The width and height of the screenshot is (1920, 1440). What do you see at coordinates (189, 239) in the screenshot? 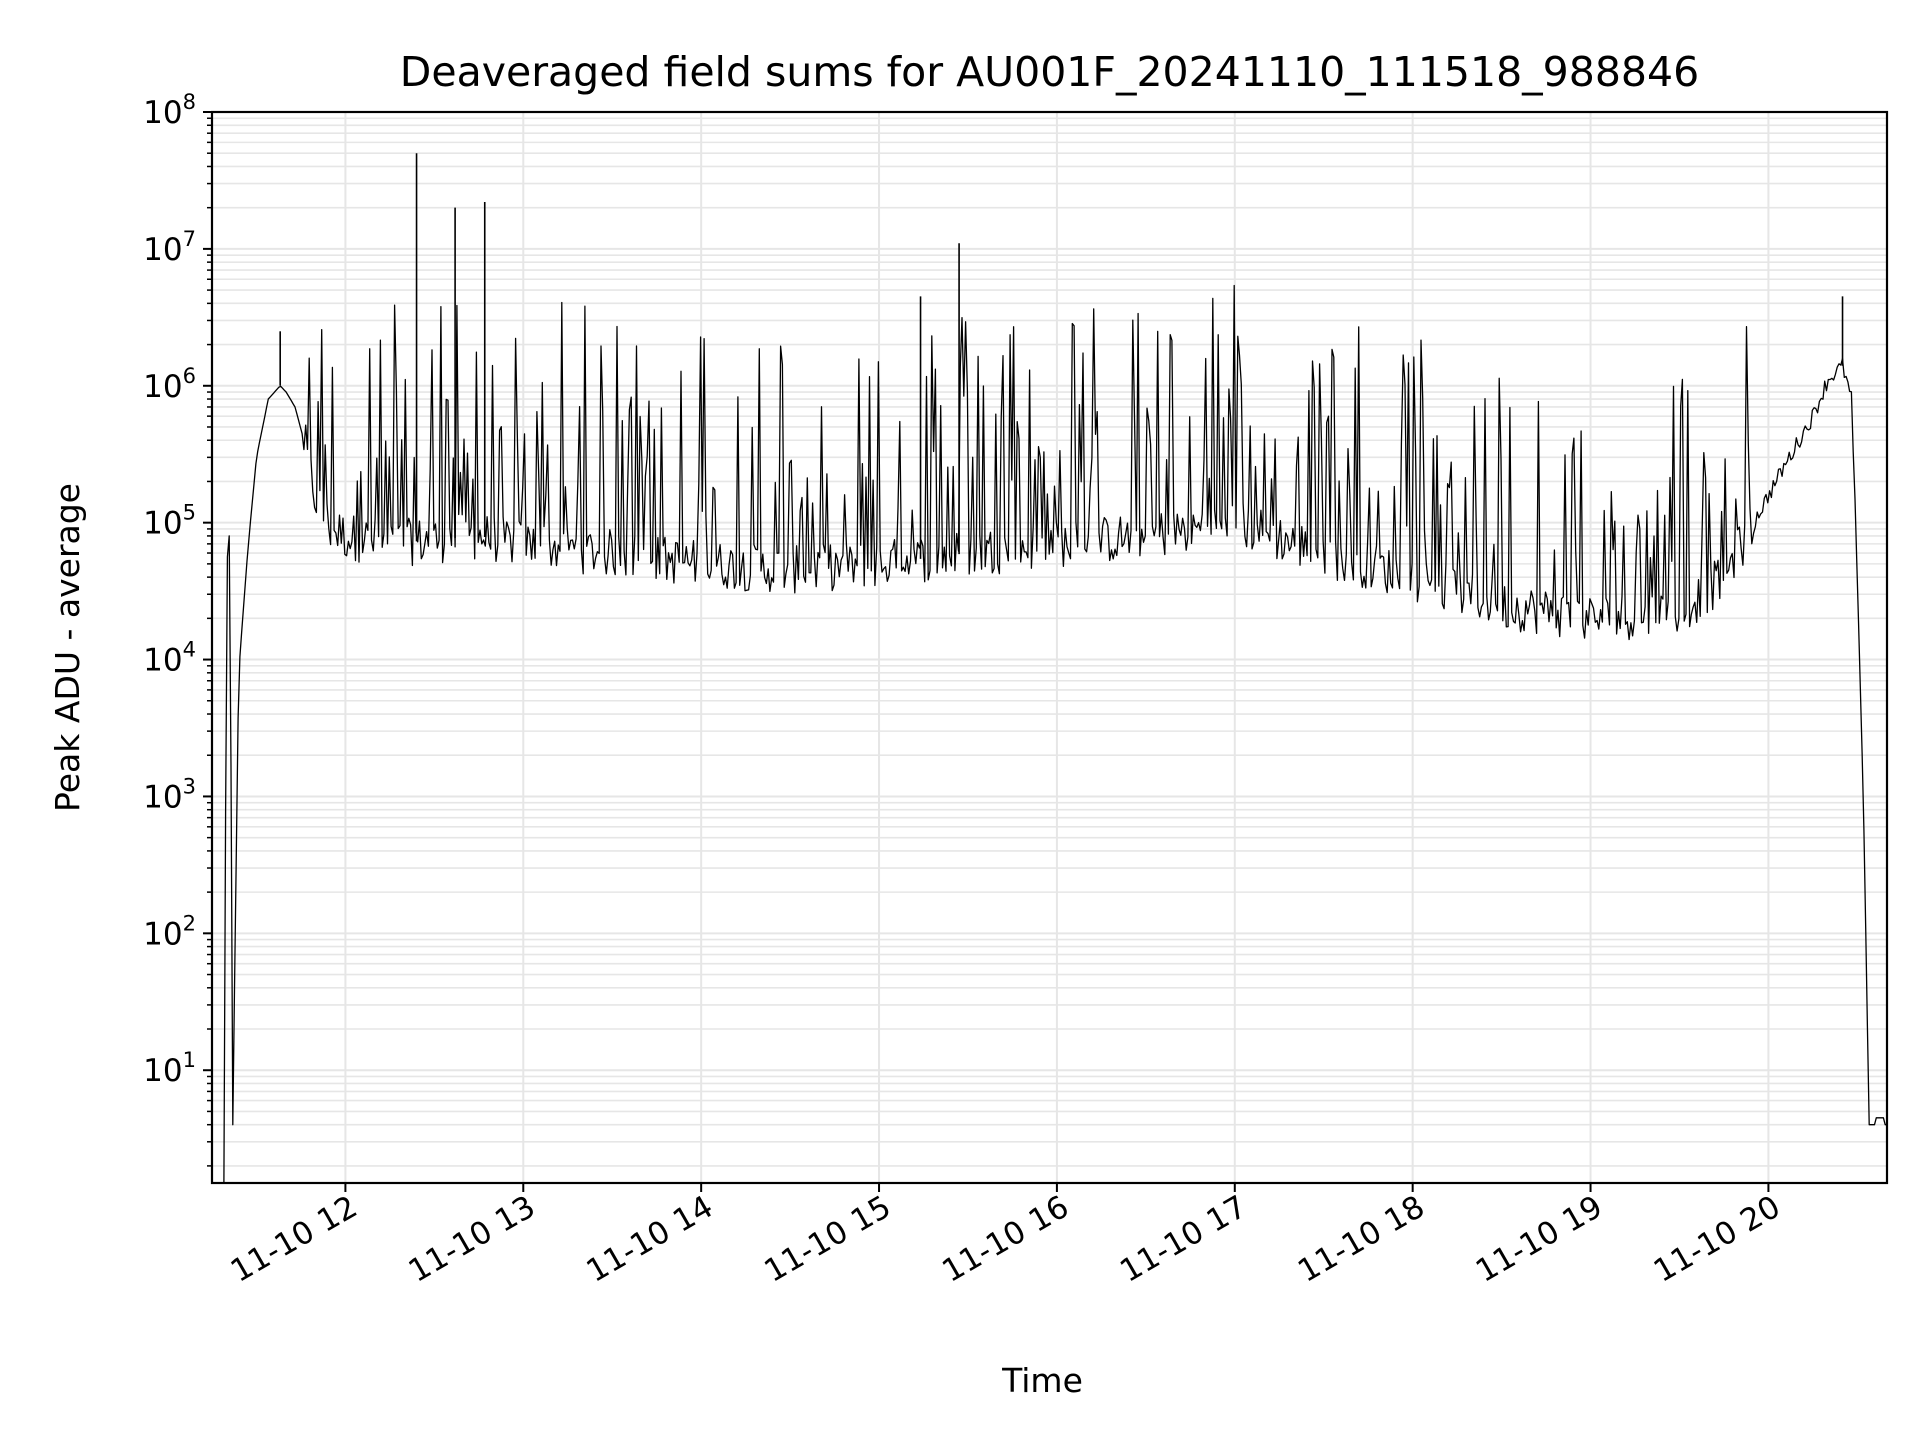
I see `y-tick-exponent: 7` at bounding box center [189, 239].